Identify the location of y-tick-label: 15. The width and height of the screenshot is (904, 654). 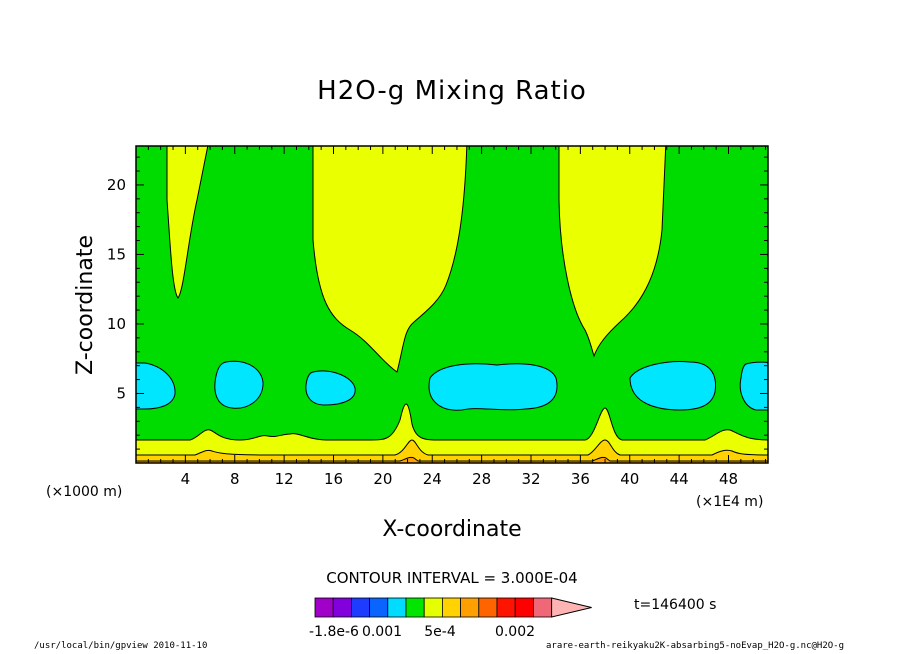
(116, 254).